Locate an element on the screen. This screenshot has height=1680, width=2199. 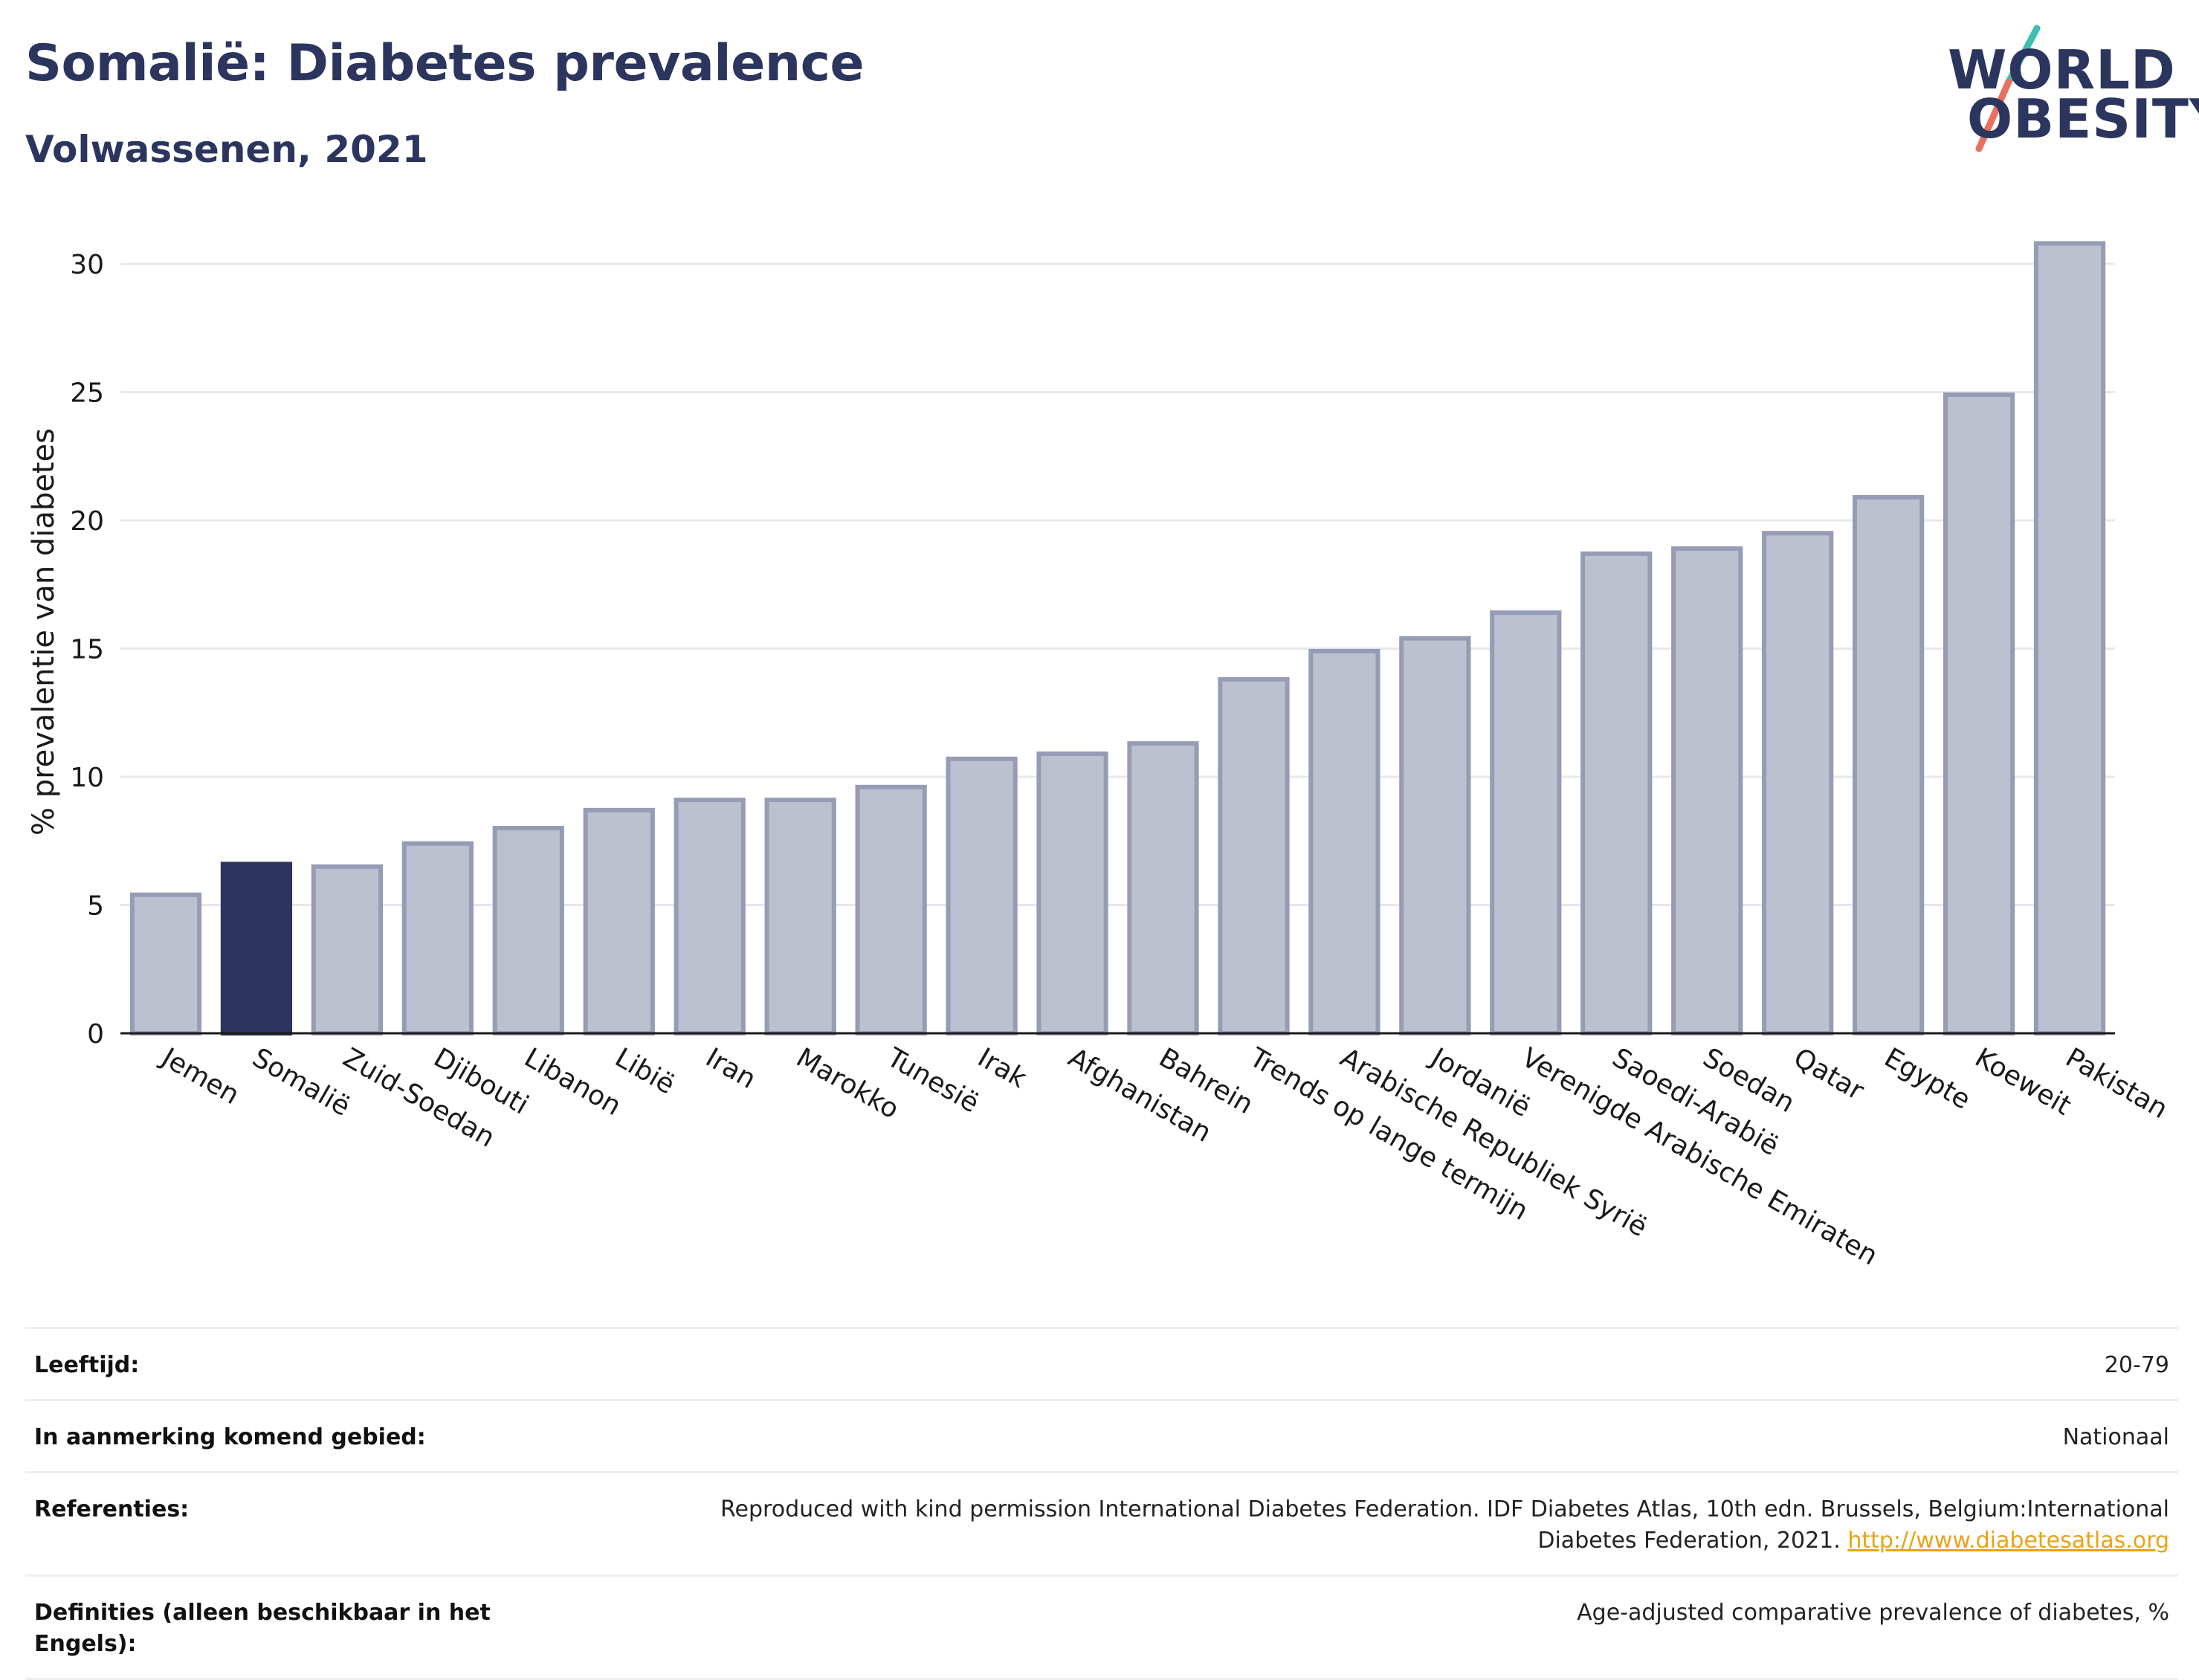
x-tick-label: Egypte is located at coordinates (1927, 1079).